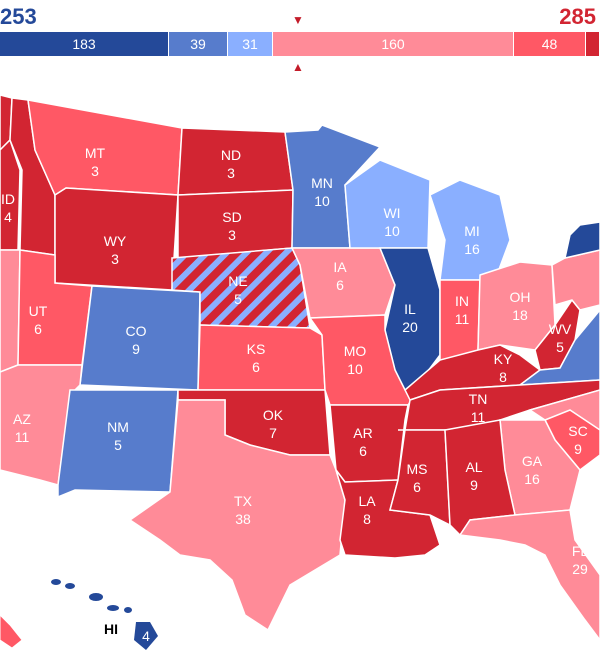  Describe the element at coordinates (550, 44) in the screenshot. I see `bar-likely-r: 48` at that location.